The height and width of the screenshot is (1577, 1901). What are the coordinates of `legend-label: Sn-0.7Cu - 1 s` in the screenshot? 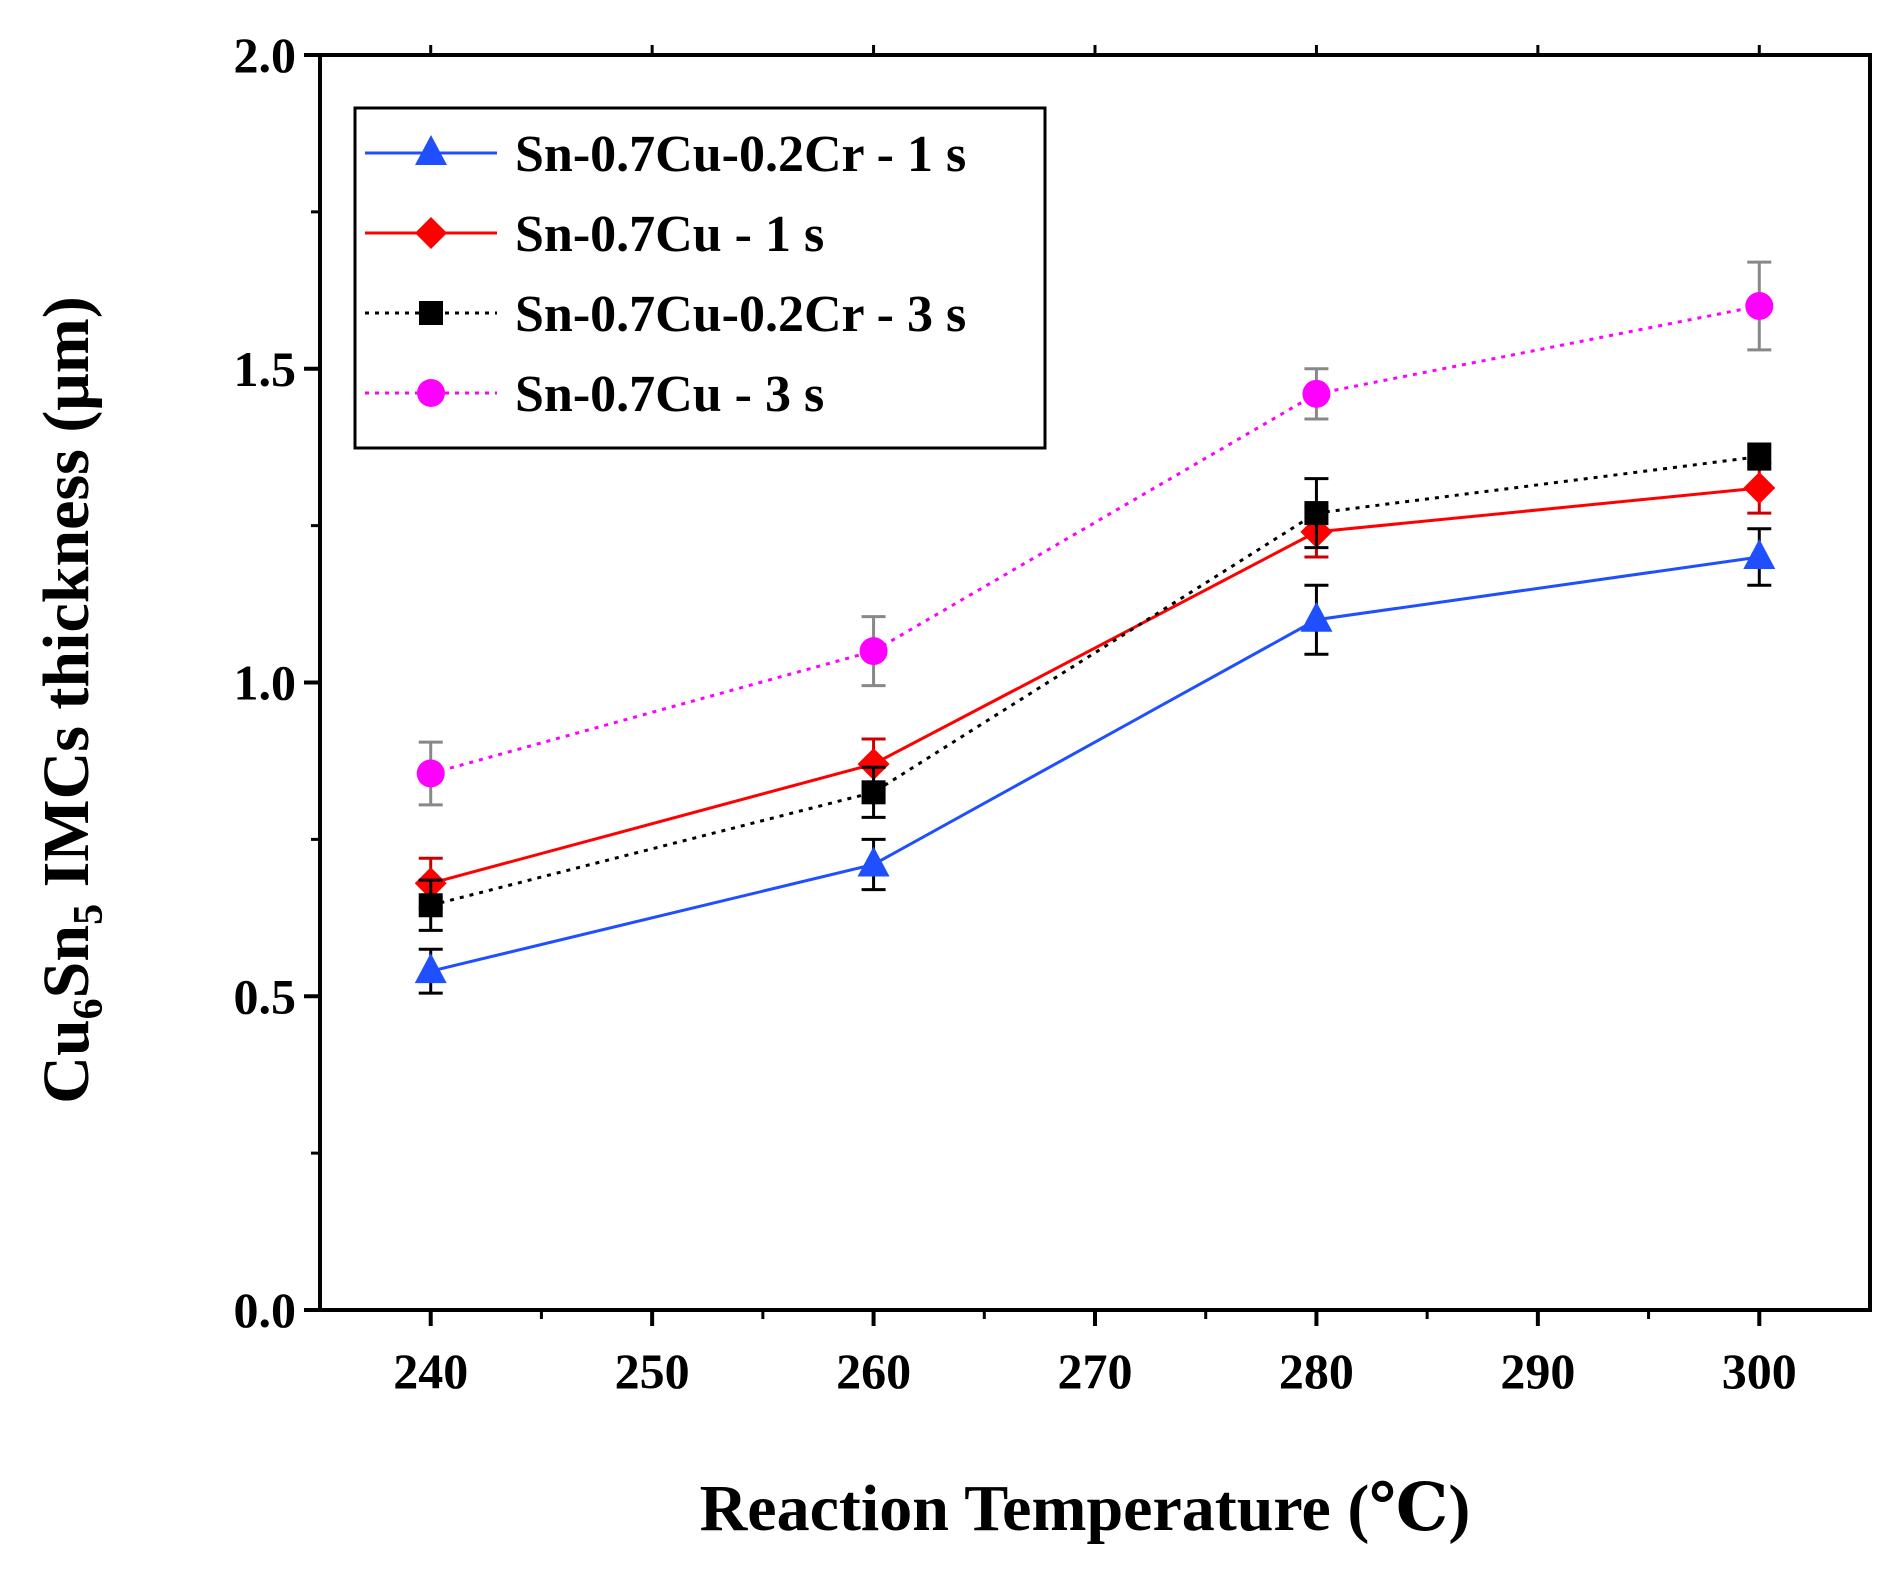 It's located at (669, 234).